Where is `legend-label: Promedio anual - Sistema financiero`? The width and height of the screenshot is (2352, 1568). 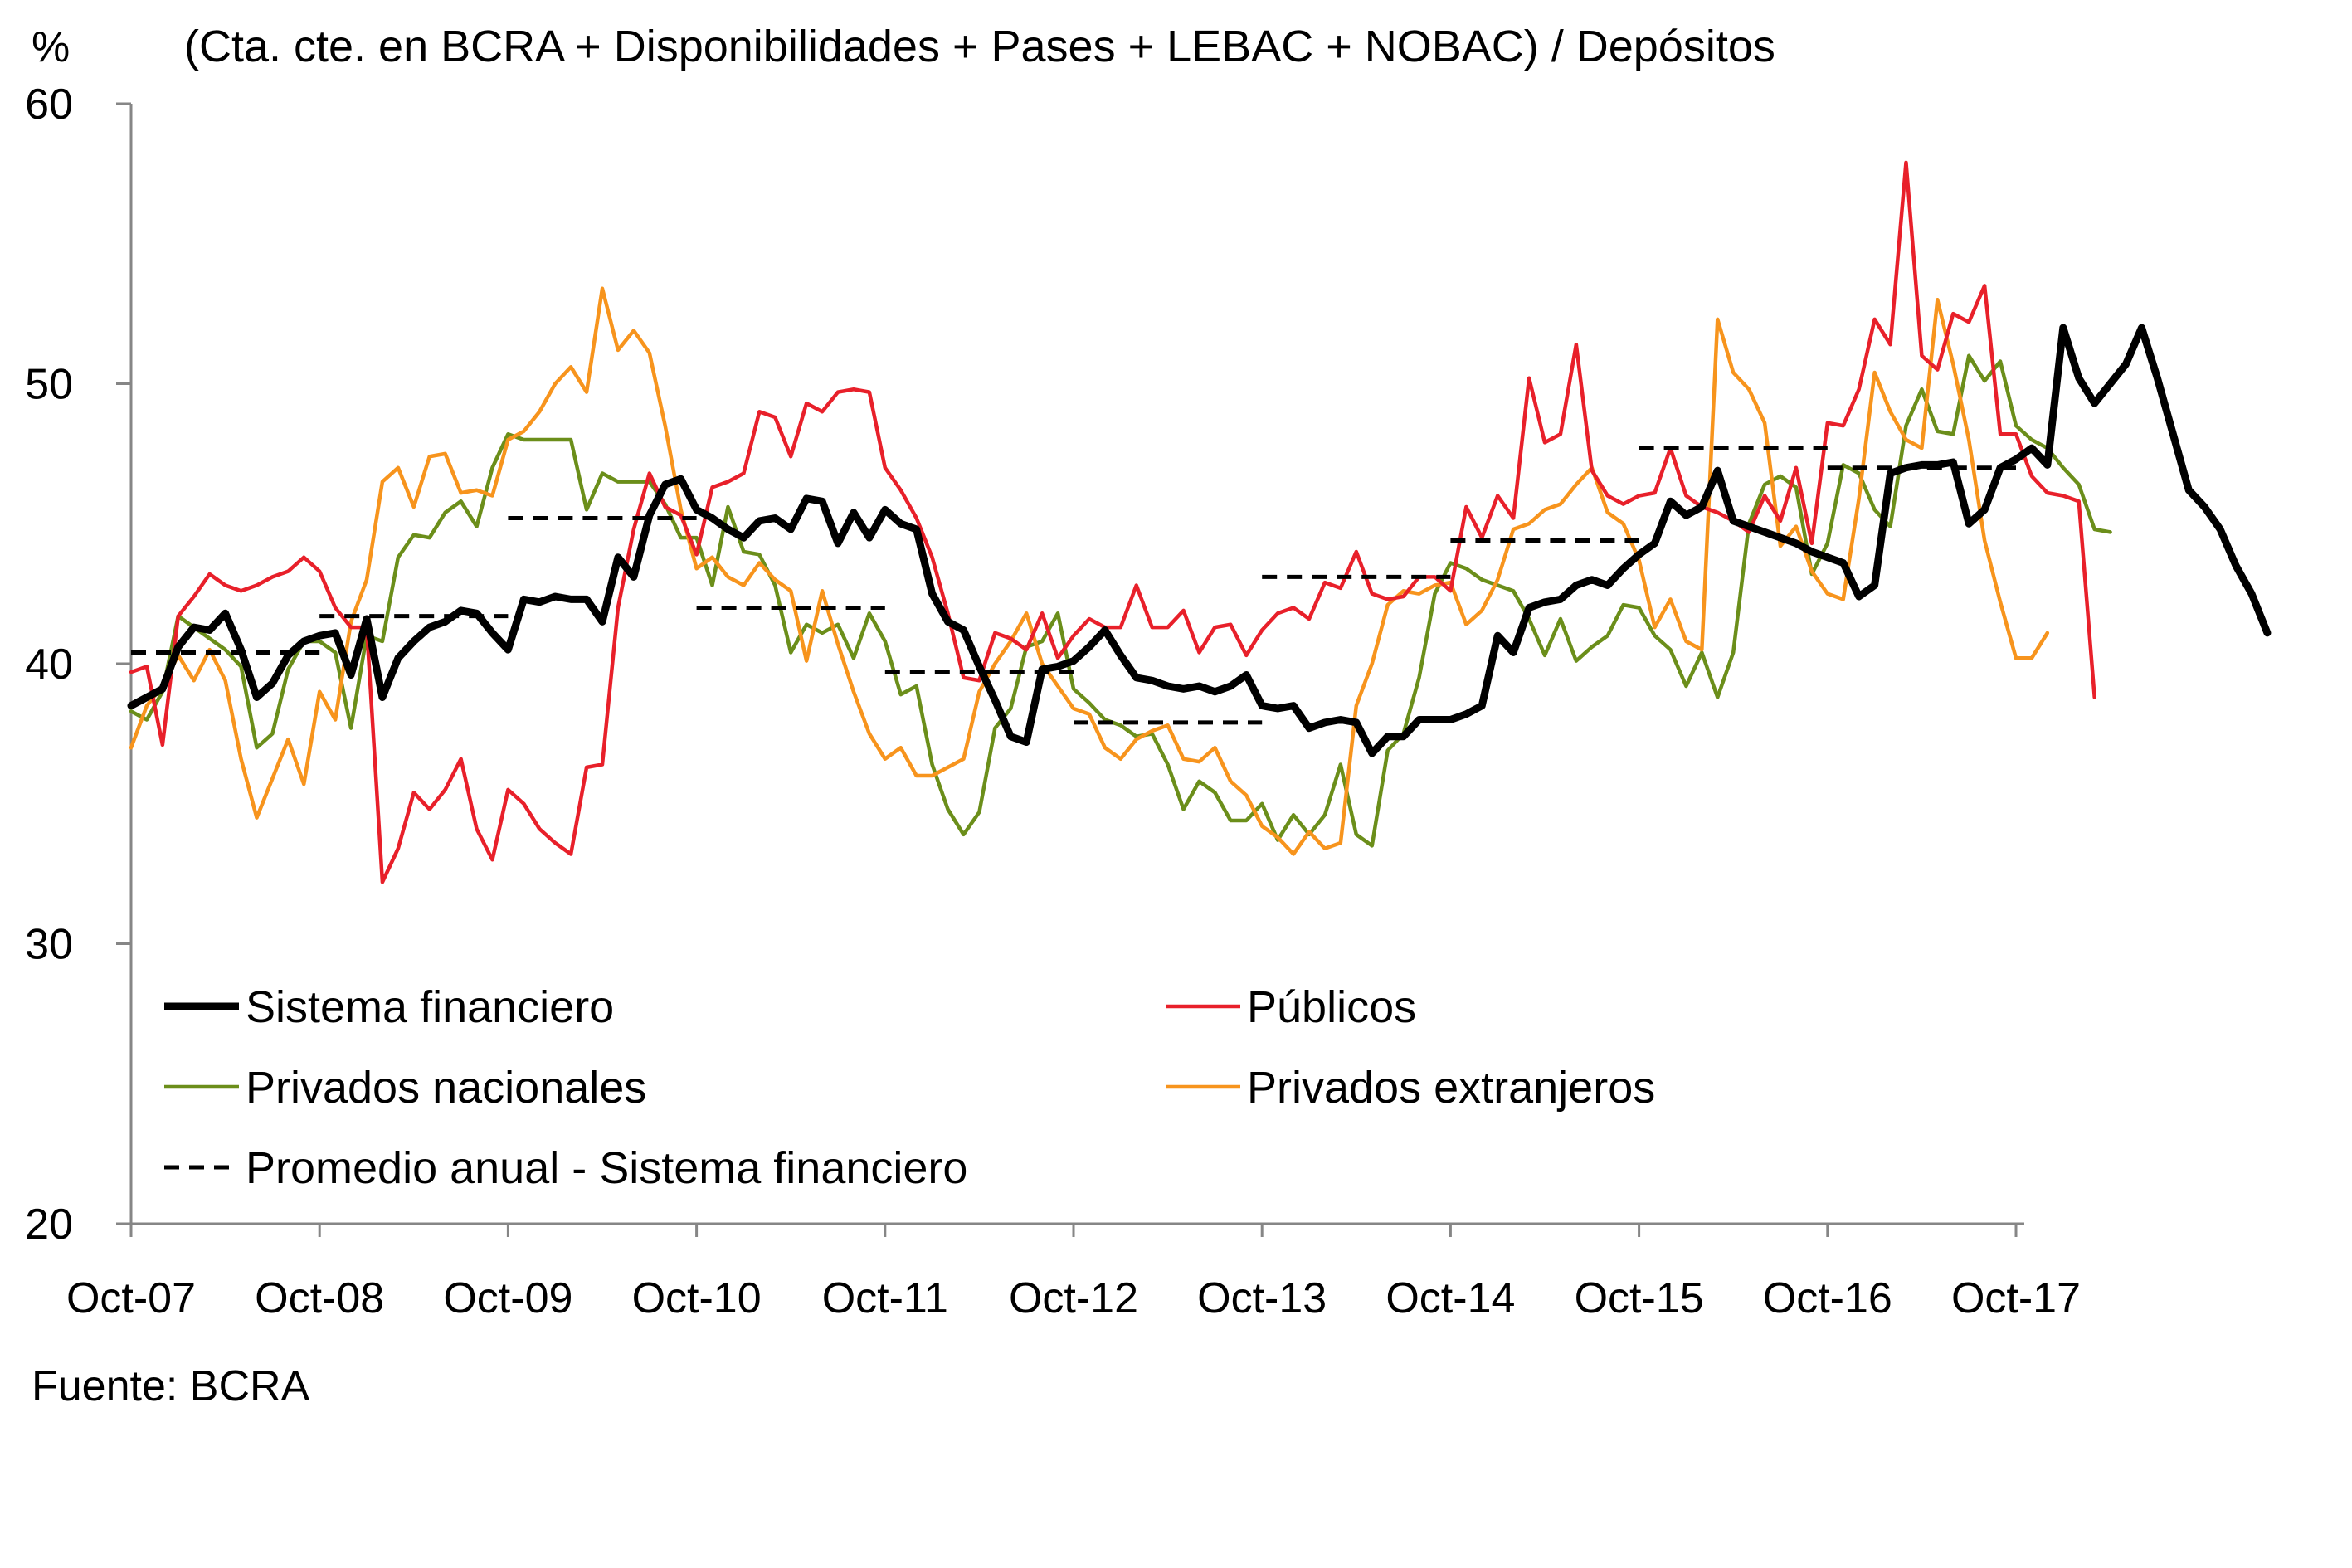 legend-label: Promedio anual - Sistema financiero is located at coordinates (606, 1168).